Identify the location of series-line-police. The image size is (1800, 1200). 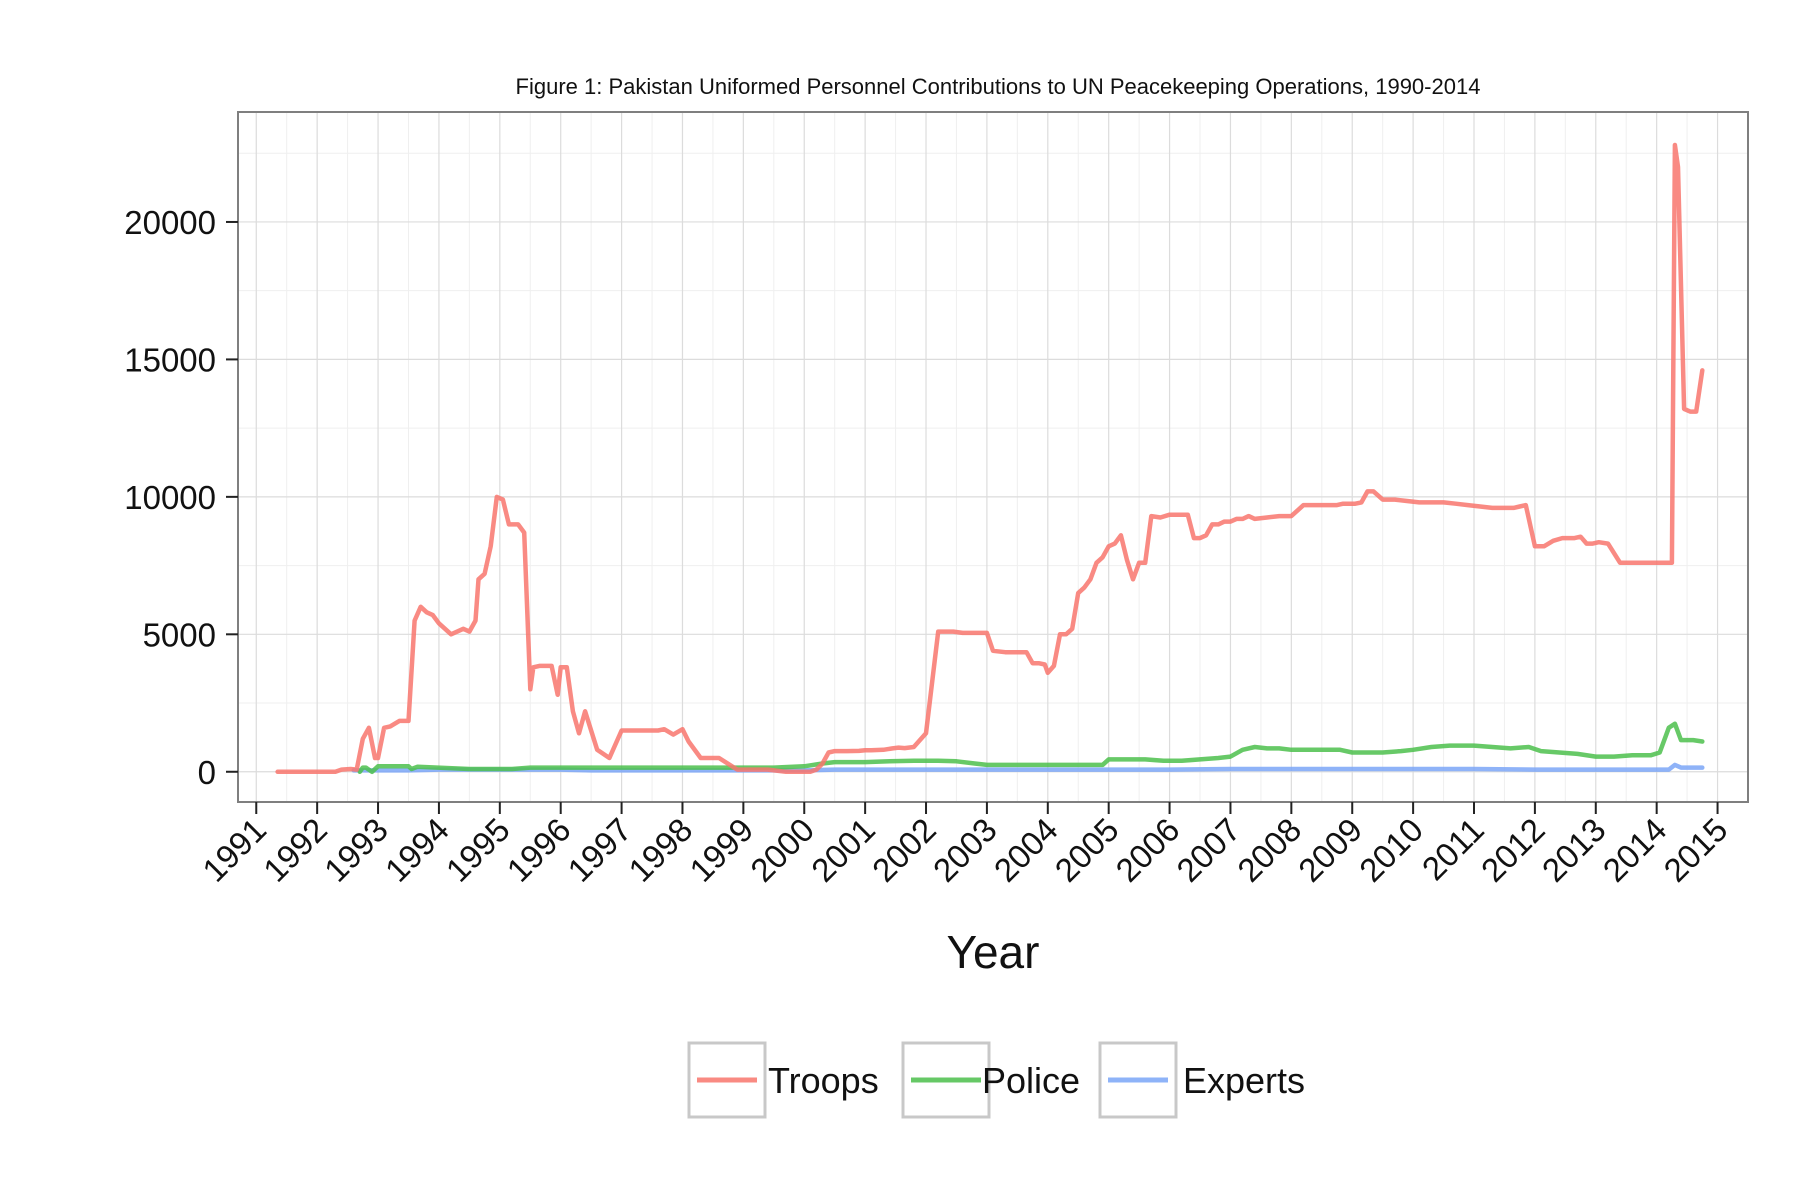
(1031, 748).